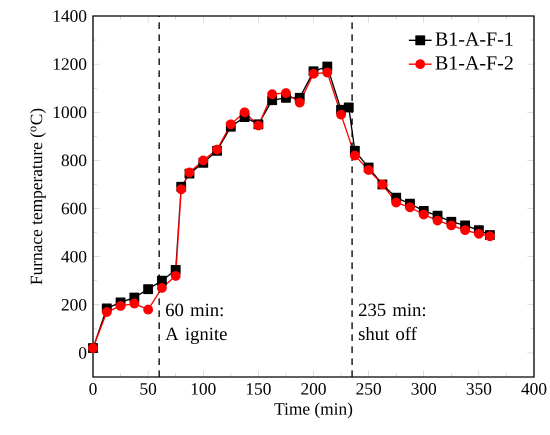 Image resolution: width=550 pixels, height=435 pixels. Describe the element at coordinates (82, 353) in the screenshot. I see `y-tick-label: 0` at that location.